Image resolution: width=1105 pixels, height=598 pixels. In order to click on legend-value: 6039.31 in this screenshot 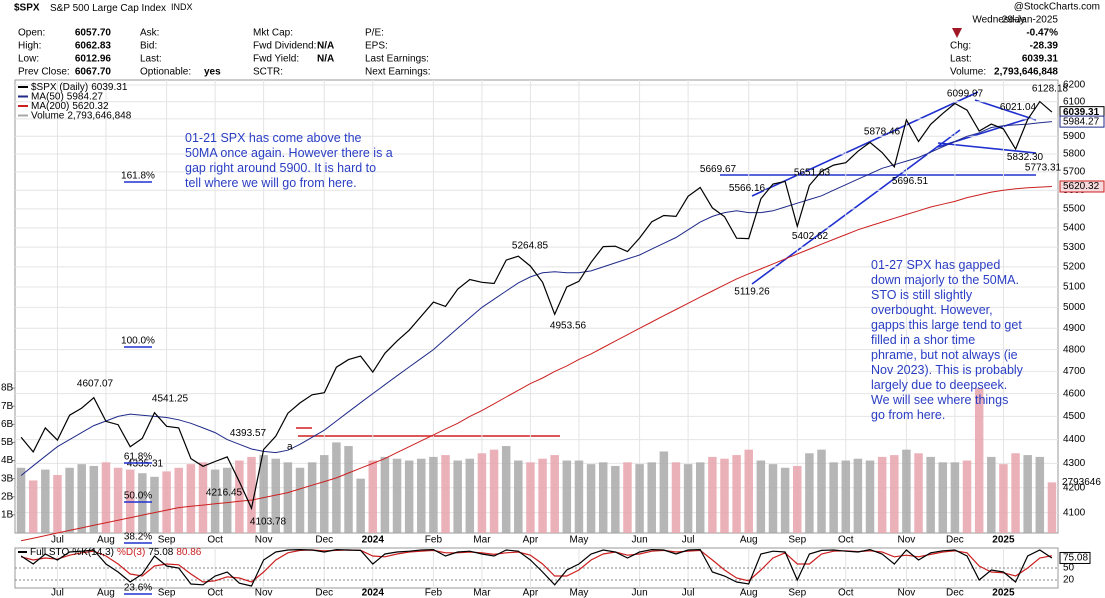, I will do `click(109, 87)`.